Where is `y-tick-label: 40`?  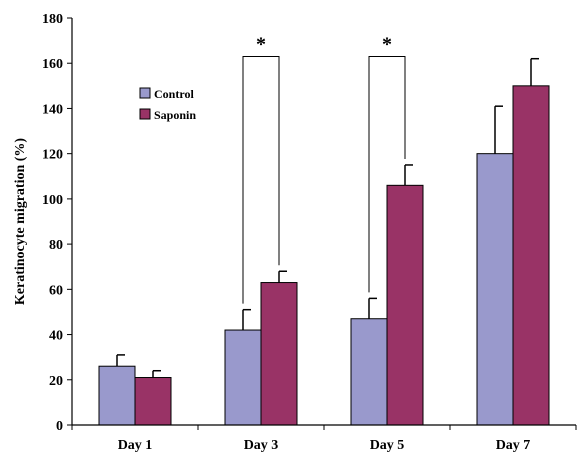 y-tick-label: 40 is located at coordinates (56, 336).